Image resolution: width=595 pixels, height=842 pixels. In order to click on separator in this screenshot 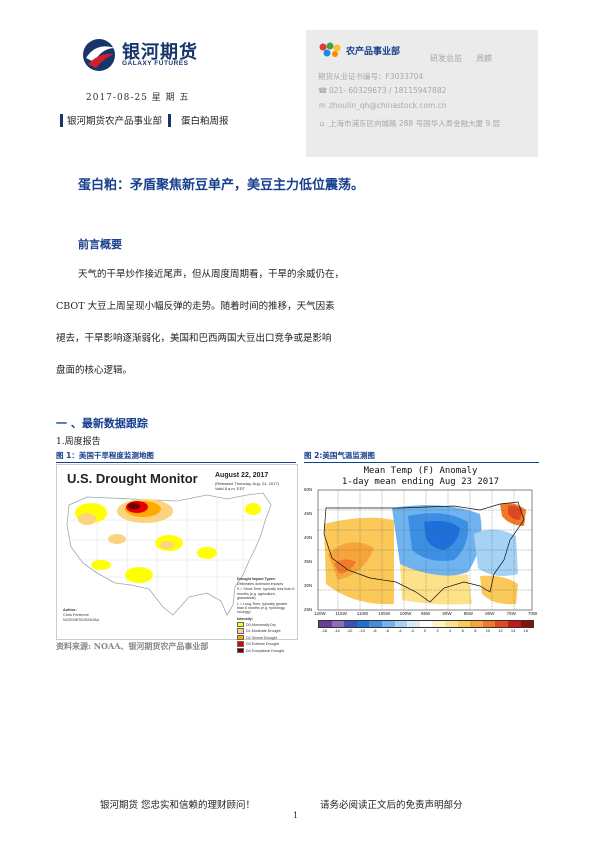, I will do `click(61, 120)`.